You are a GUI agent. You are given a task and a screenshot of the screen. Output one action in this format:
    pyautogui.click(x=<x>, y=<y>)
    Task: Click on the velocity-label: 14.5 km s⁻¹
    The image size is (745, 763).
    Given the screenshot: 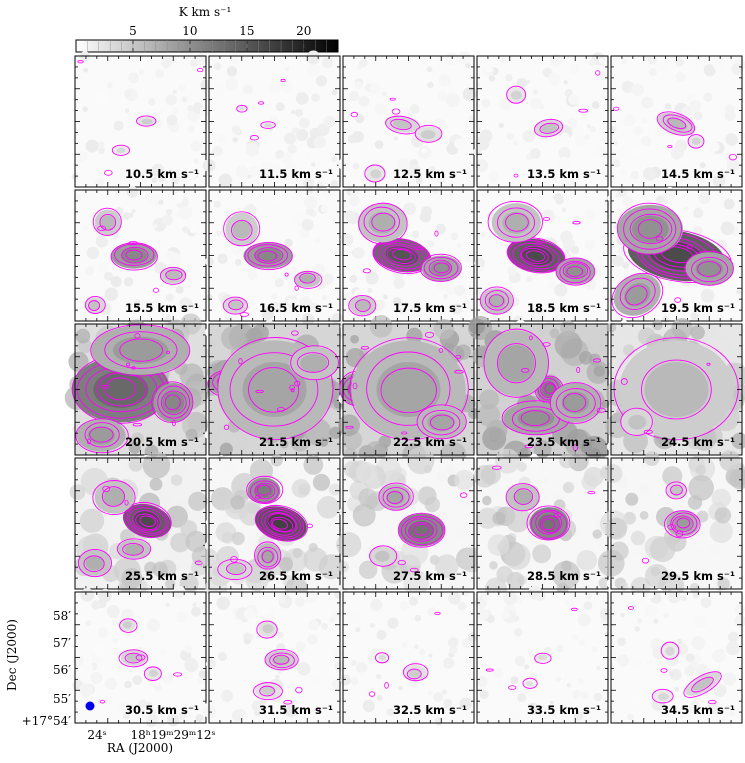 What is the action you would take?
    pyautogui.click(x=698, y=174)
    